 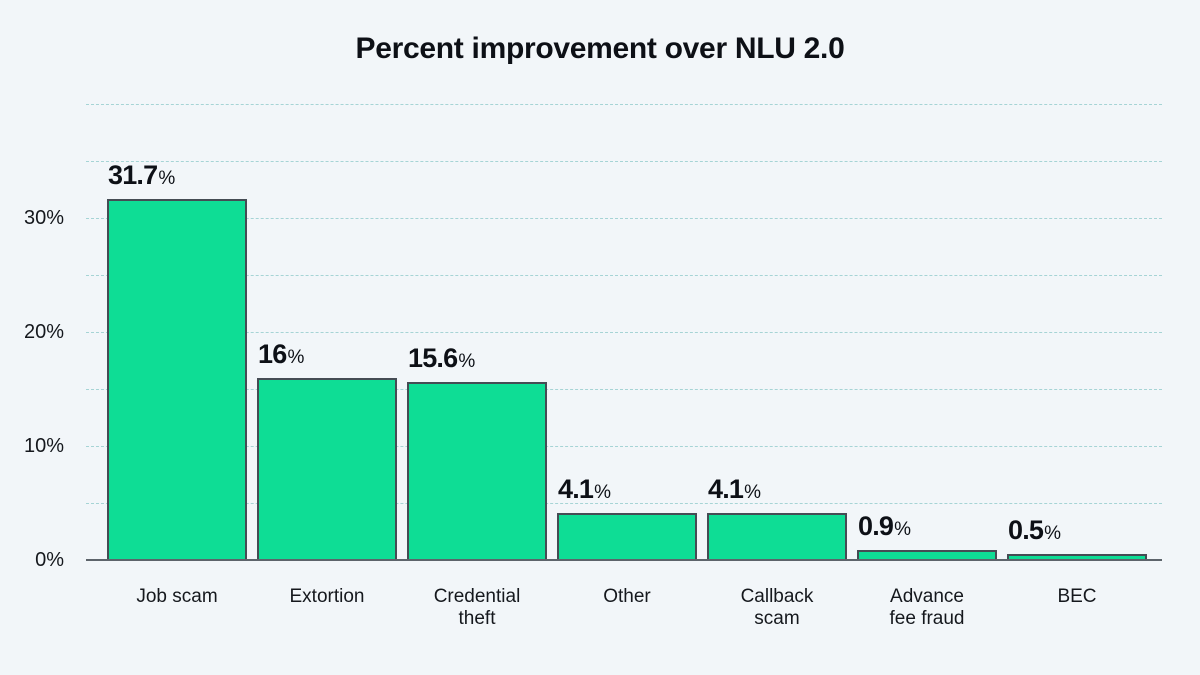 I want to click on bar-value-label: 0.5%, so click(x=1034, y=530).